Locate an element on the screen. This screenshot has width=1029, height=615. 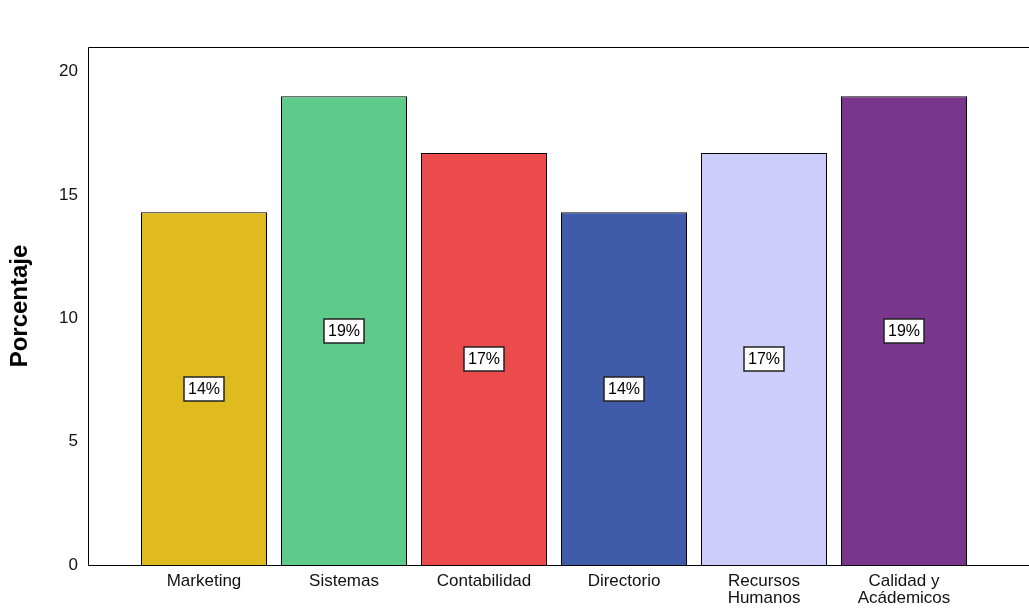
x-tick-label: Recursos Humanos is located at coordinates (764, 589).